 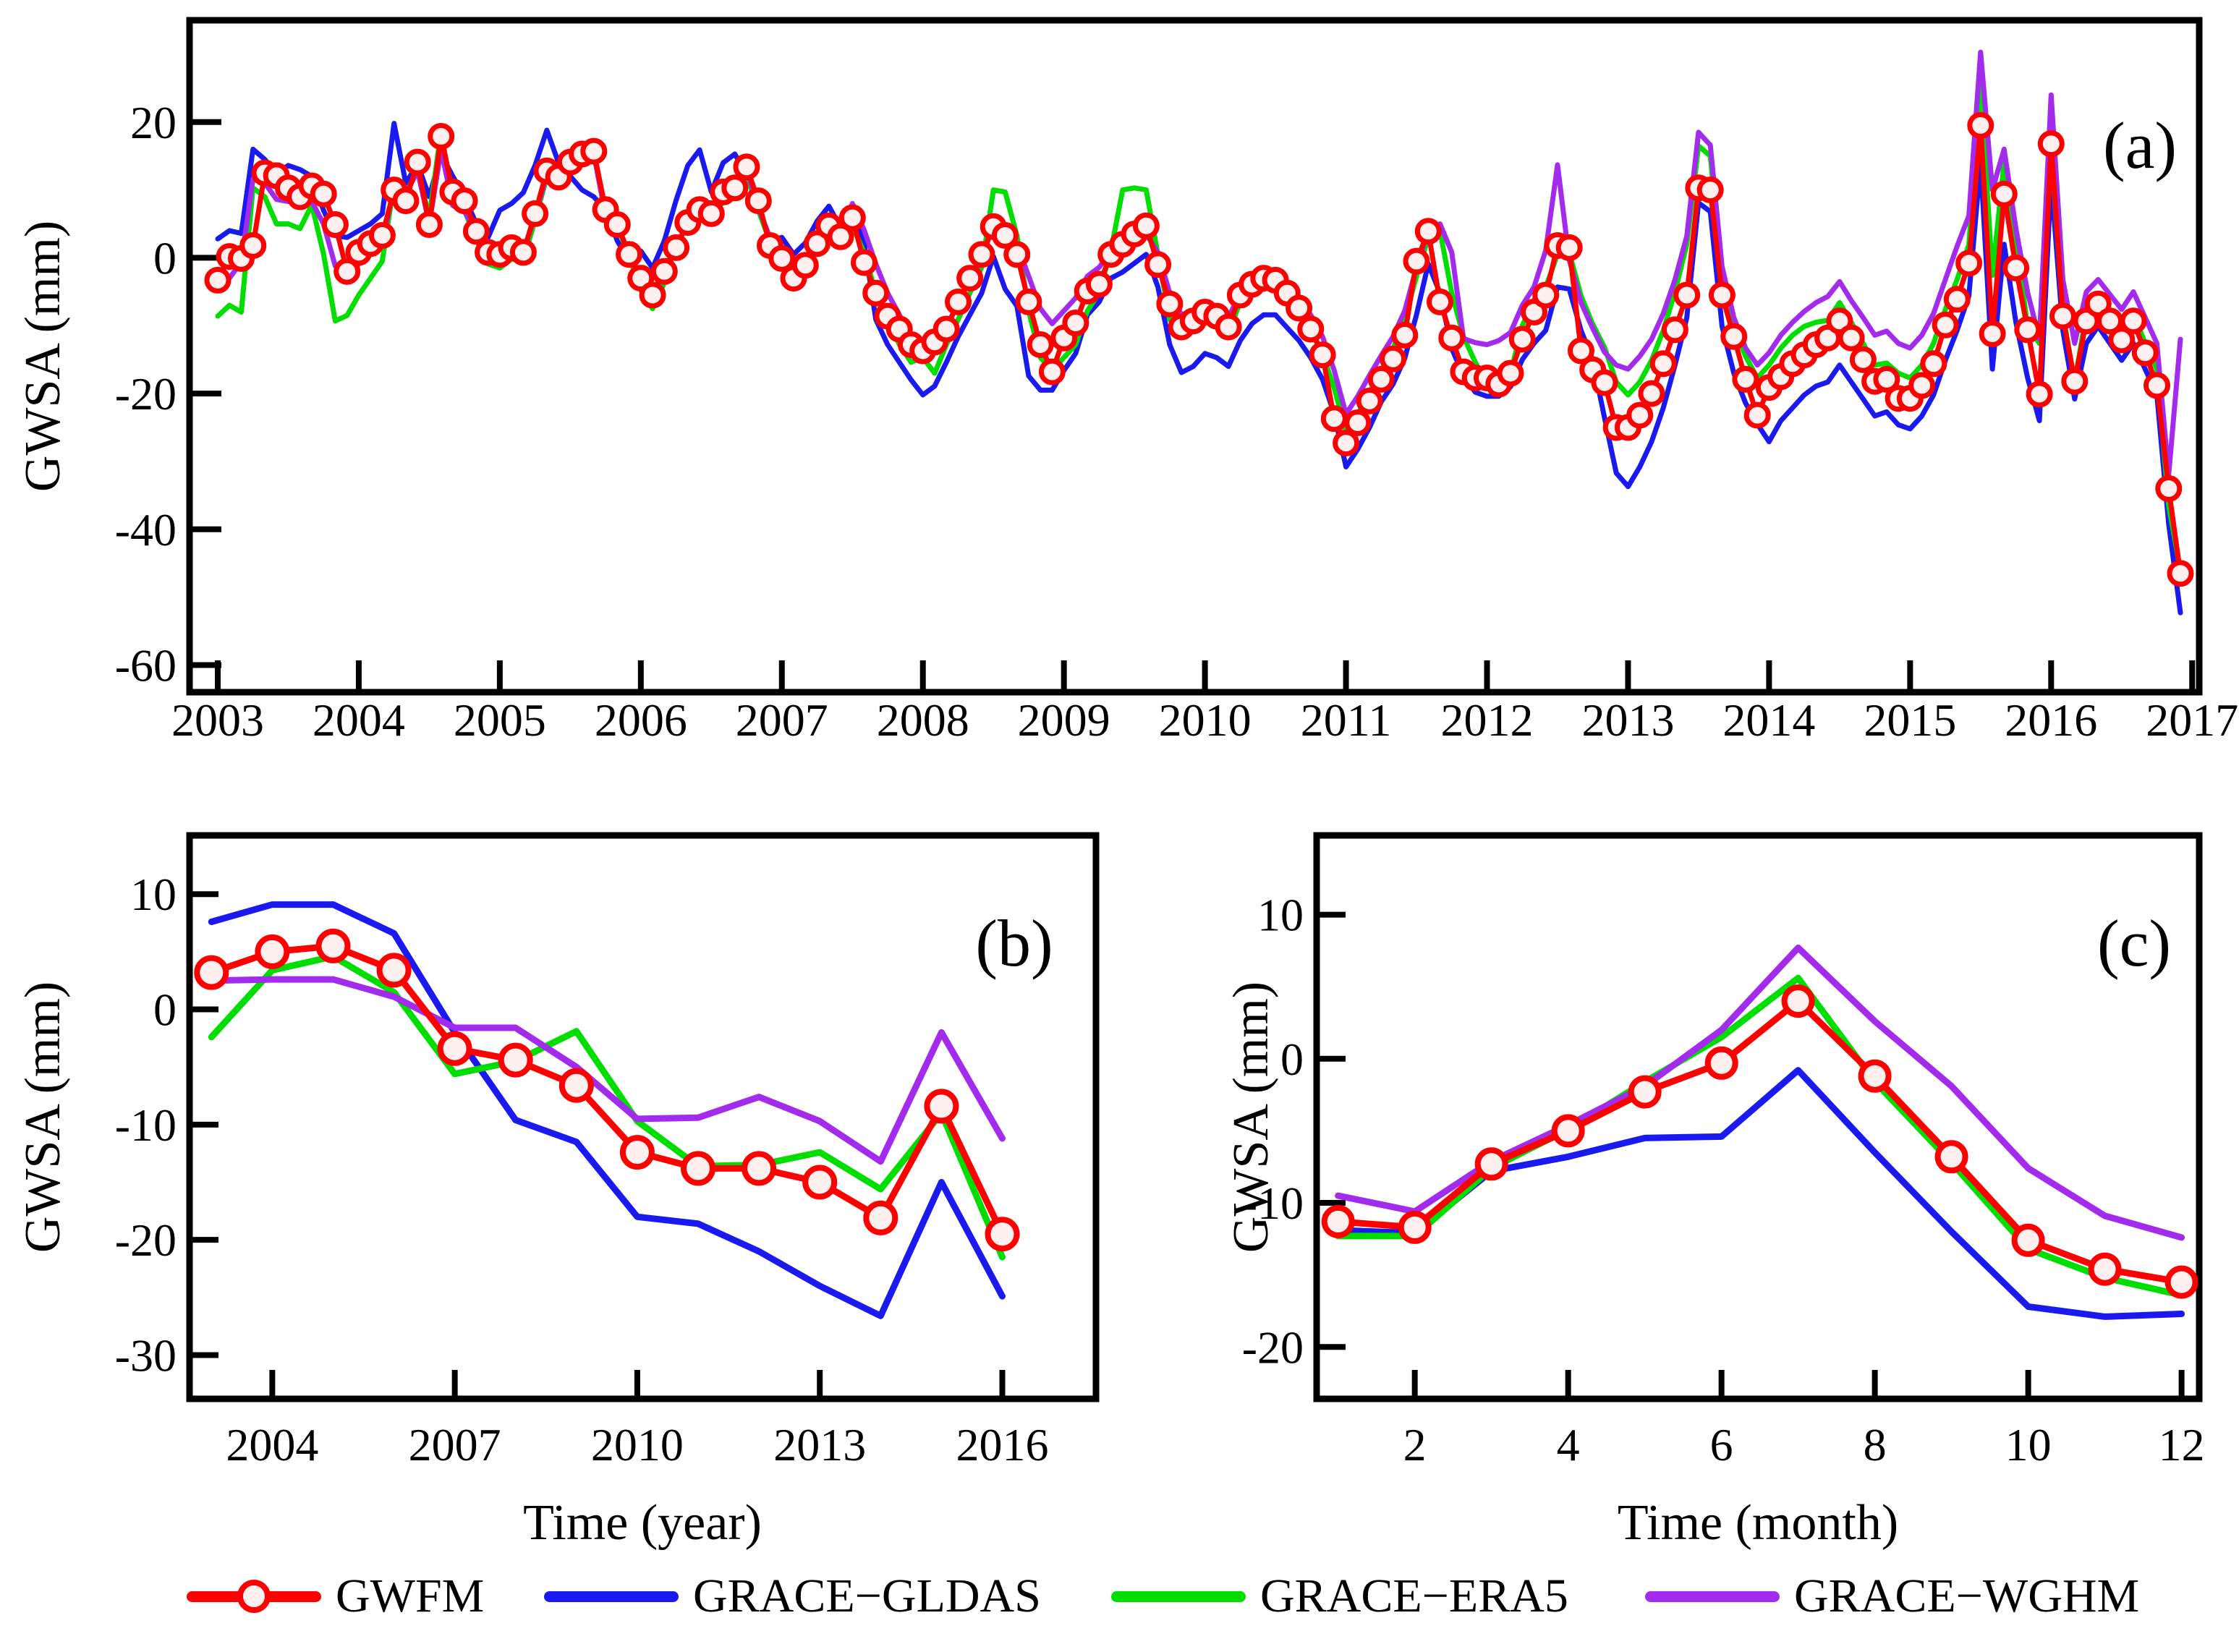 What do you see at coordinates (607, 1070) in the screenshot?
I see `series-wghm-line-b` at bounding box center [607, 1070].